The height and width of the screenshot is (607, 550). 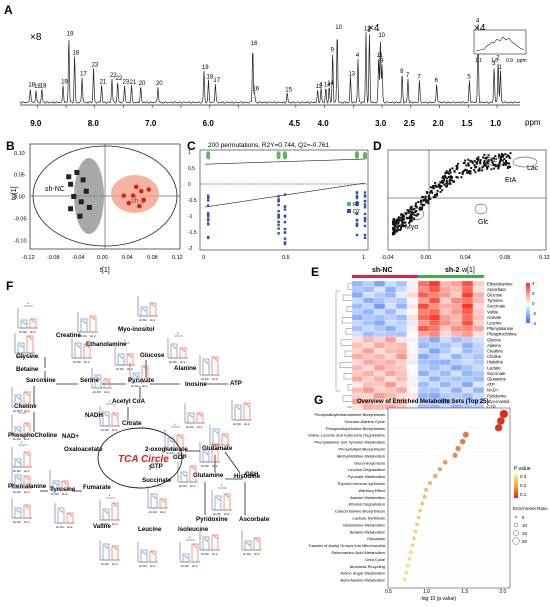 What do you see at coordinates (528, 302) in the screenshot?
I see `colorbar-step` at bounding box center [528, 302].